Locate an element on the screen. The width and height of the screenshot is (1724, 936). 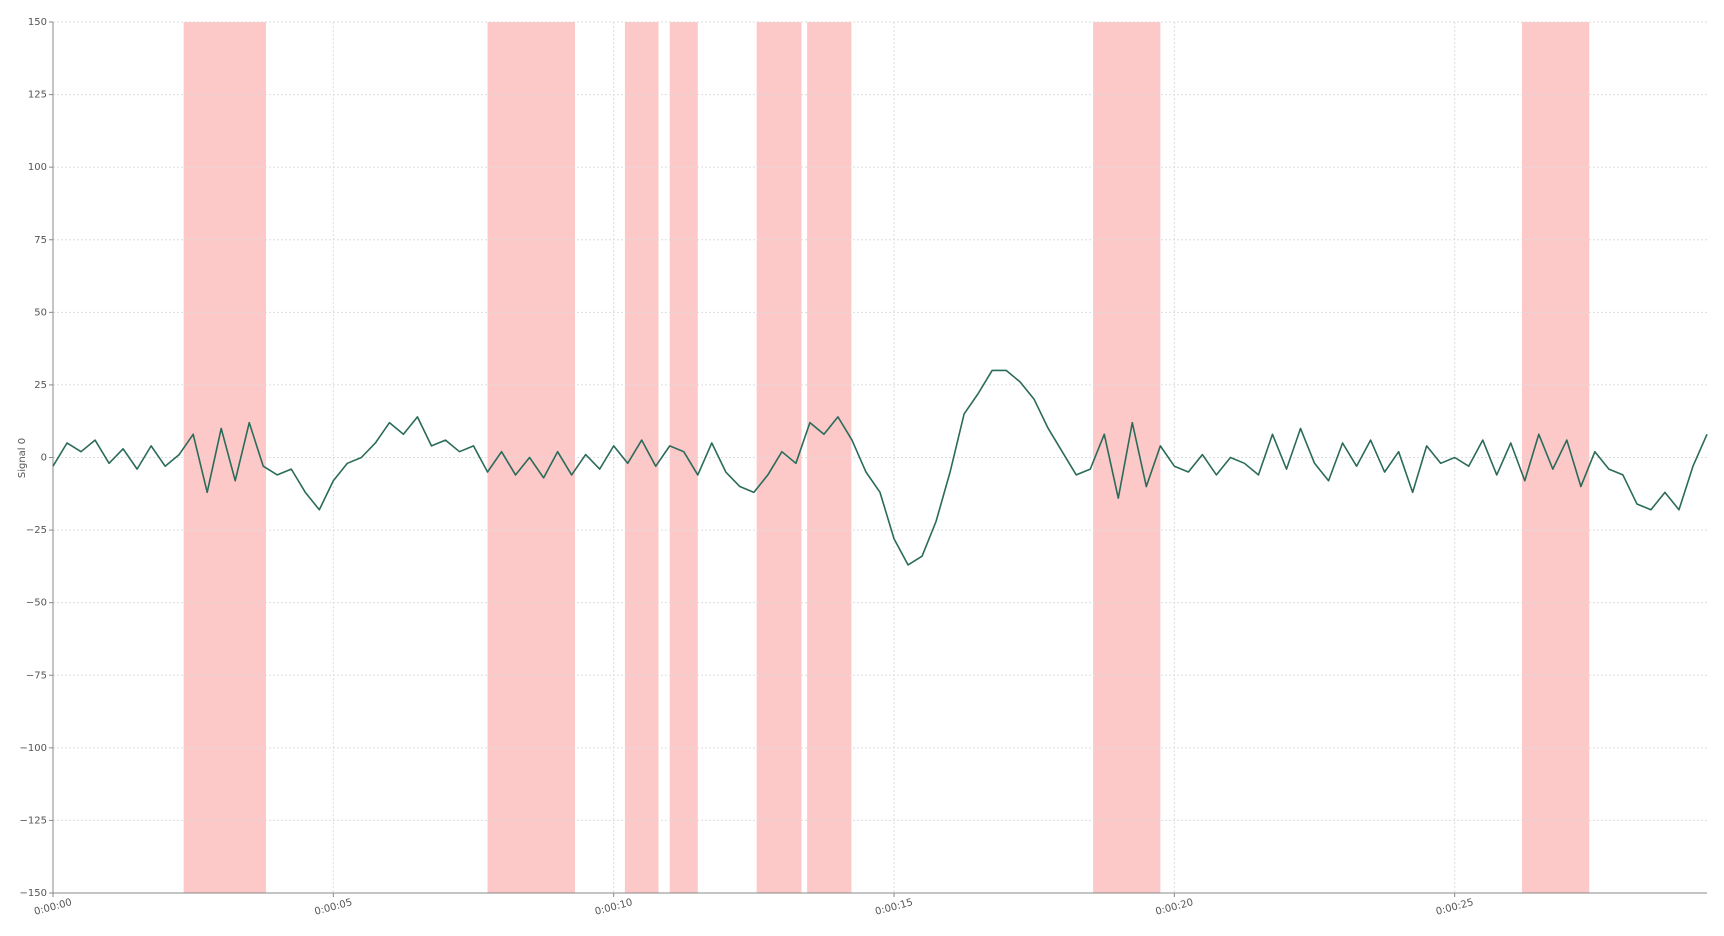
x-tick-label: 0:00:20 is located at coordinates (1174, 907).